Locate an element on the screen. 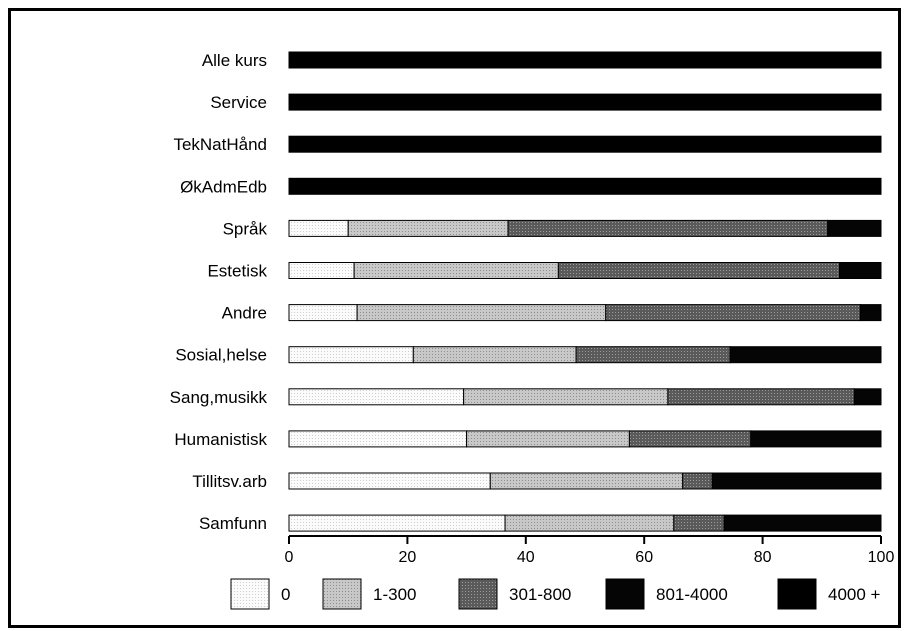 The image size is (909, 631). legend-label: 801-4000 is located at coordinates (692, 594).